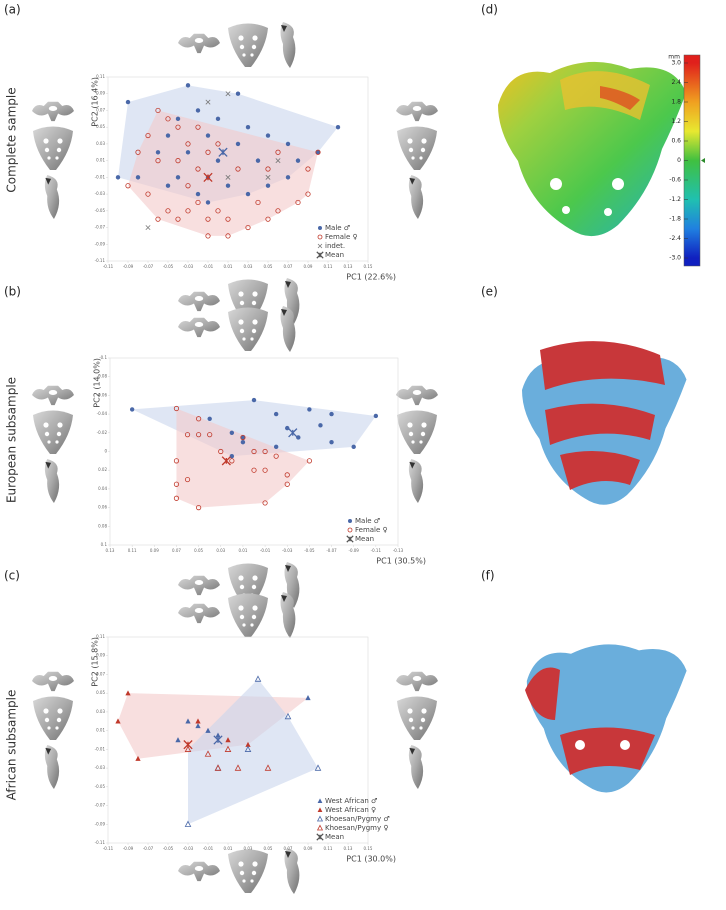  I want to click on x-tick-label: -0.11, so click(108, 848).